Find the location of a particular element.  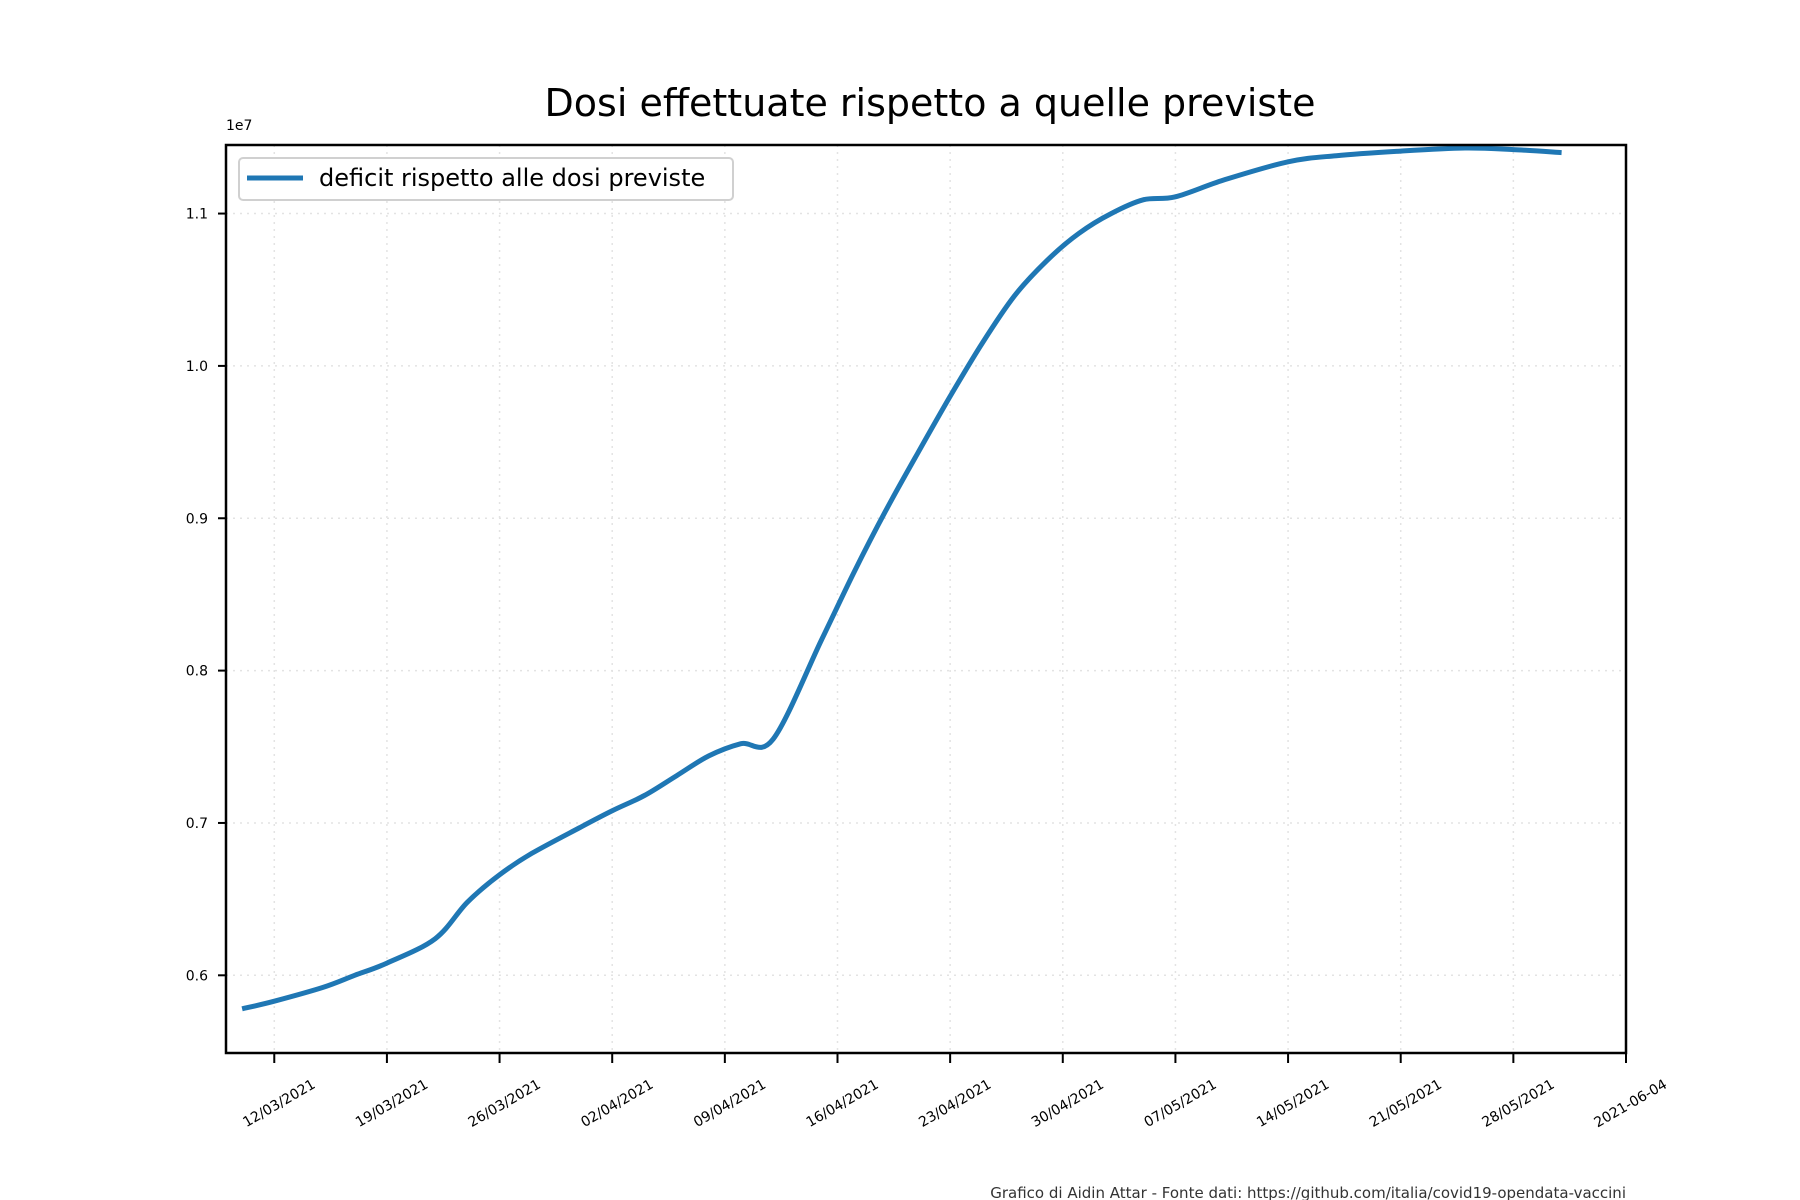

x-tick-label: 30/04/2021 is located at coordinates (1068, 1104).